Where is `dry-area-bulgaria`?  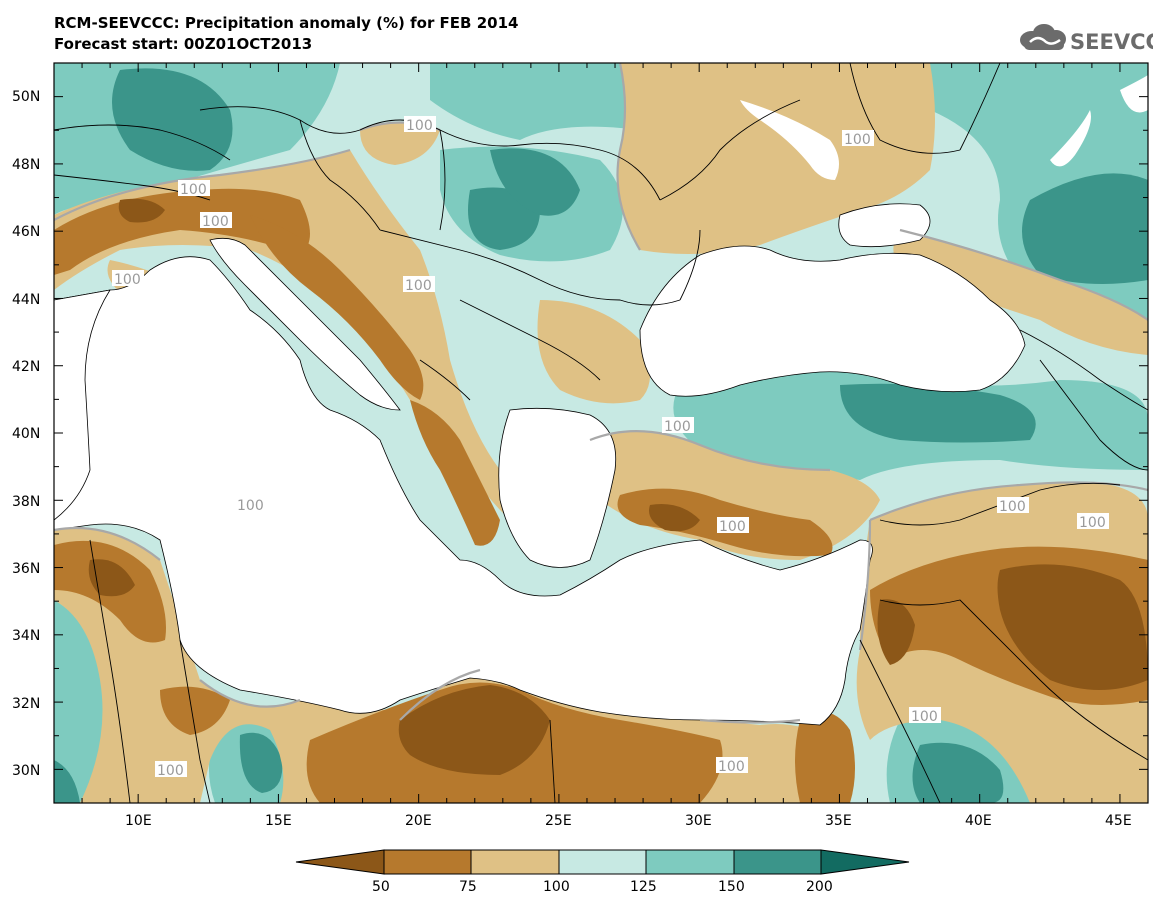
dry-area-bulgaria is located at coordinates (593, 352).